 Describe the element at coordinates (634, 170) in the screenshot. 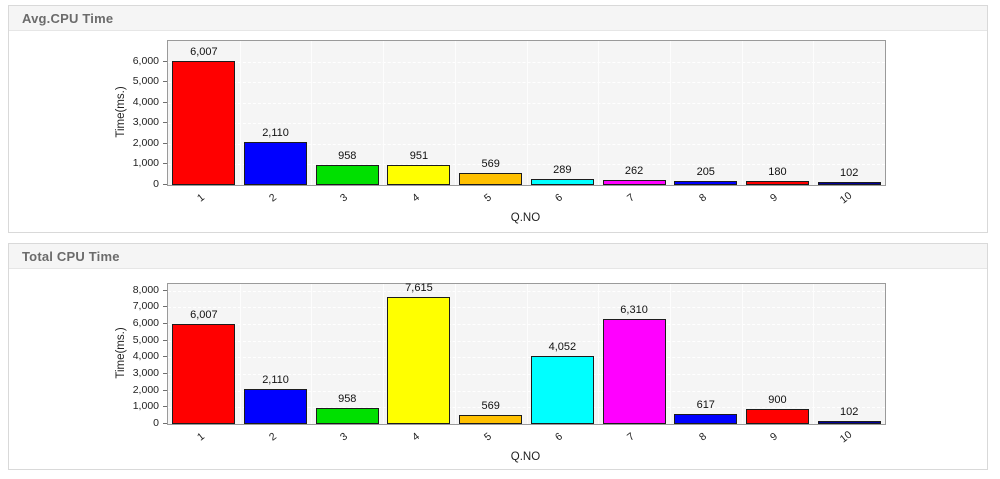

I see `bar-value-label: 262` at that location.